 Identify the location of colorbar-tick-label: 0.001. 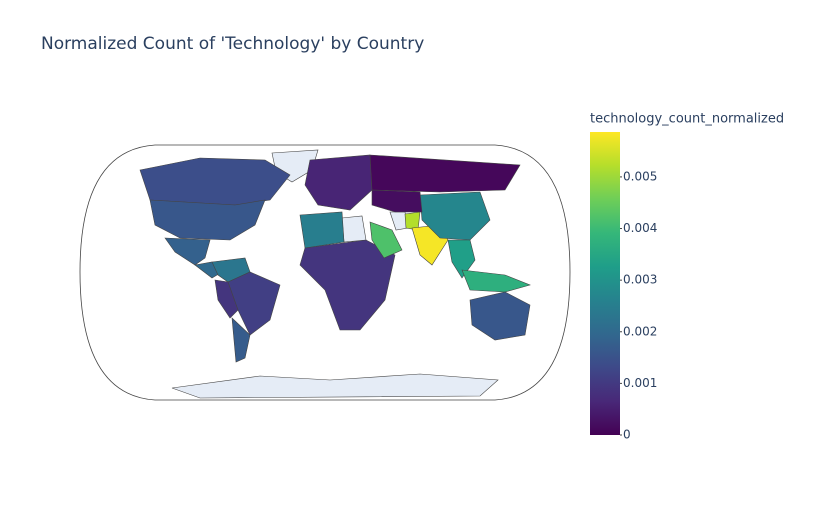
(640, 383).